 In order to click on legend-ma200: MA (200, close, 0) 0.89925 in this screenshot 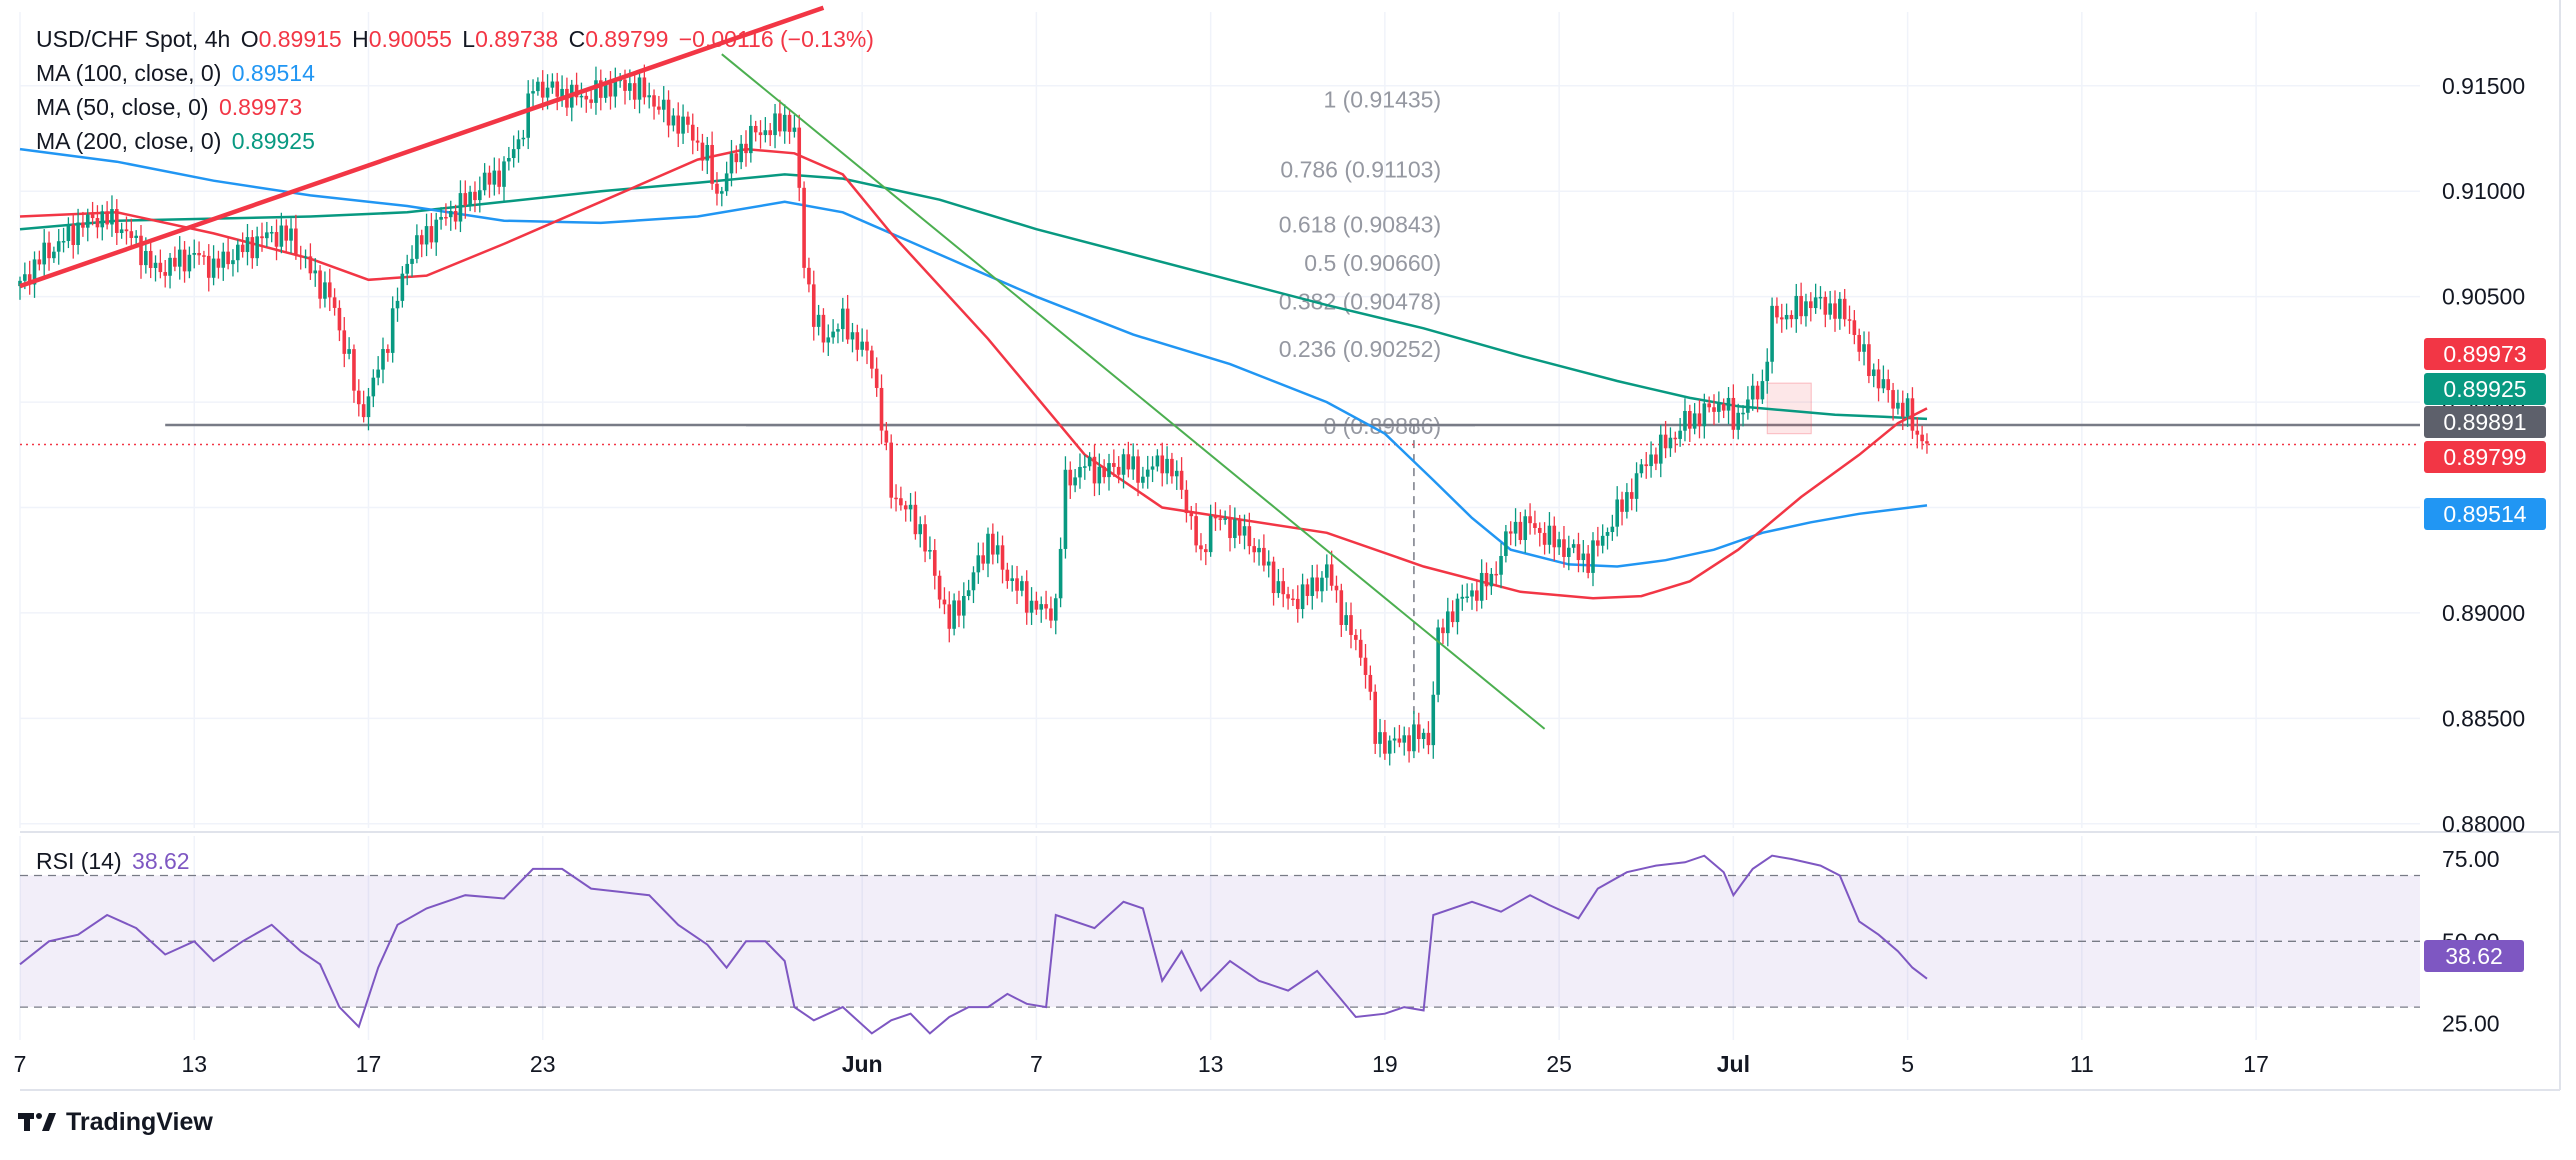, I will do `click(177, 141)`.